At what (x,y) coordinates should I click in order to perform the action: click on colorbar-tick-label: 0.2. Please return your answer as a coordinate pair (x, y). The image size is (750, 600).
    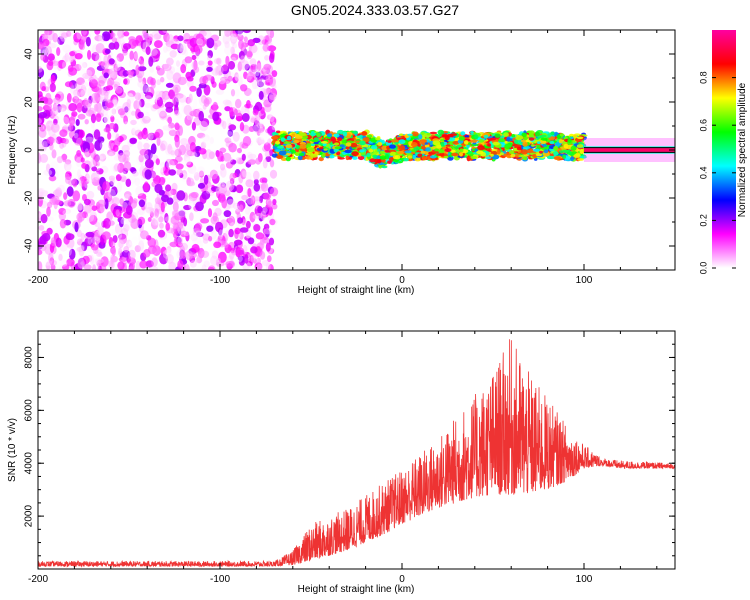
    Looking at the image, I should click on (703, 220).